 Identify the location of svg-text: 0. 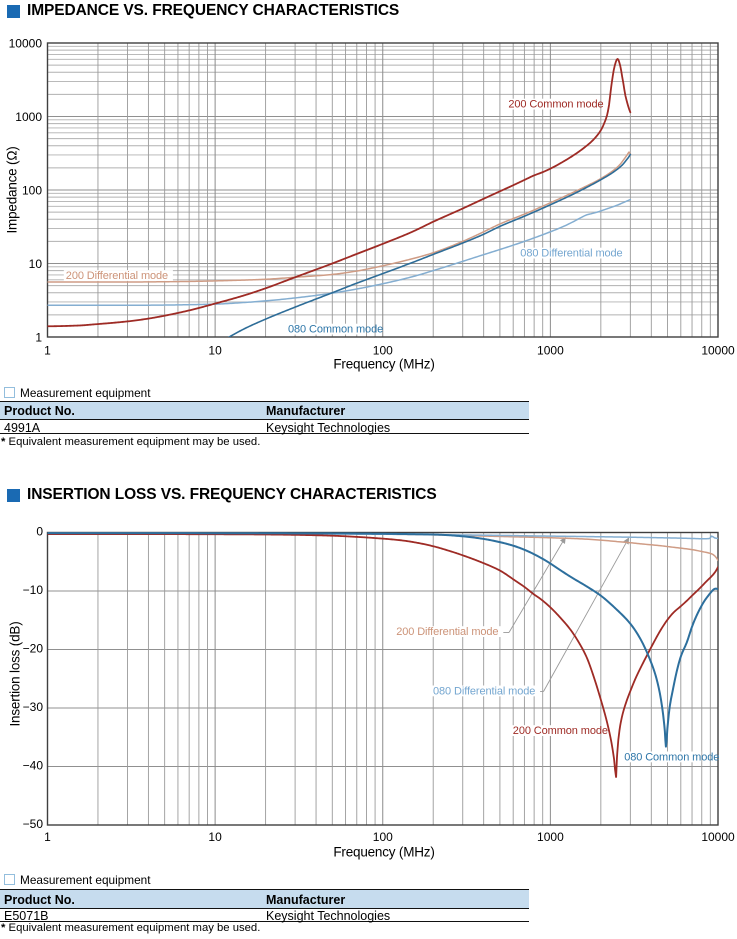
(39, 531).